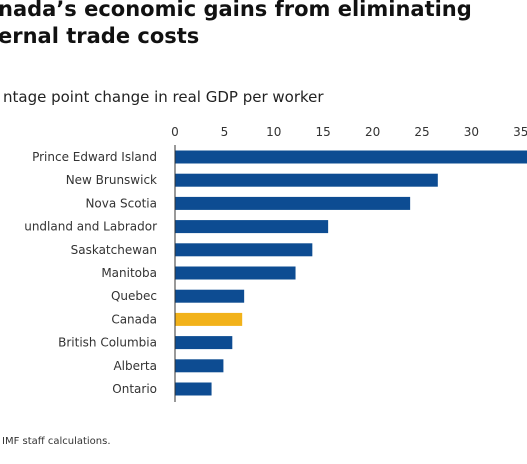 The height and width of the screenshot is (464, 527). What do you see at coordinates (421, 132) in the screenshot?
I see `x-tick-label: 25` at bounding box center [421, 132].